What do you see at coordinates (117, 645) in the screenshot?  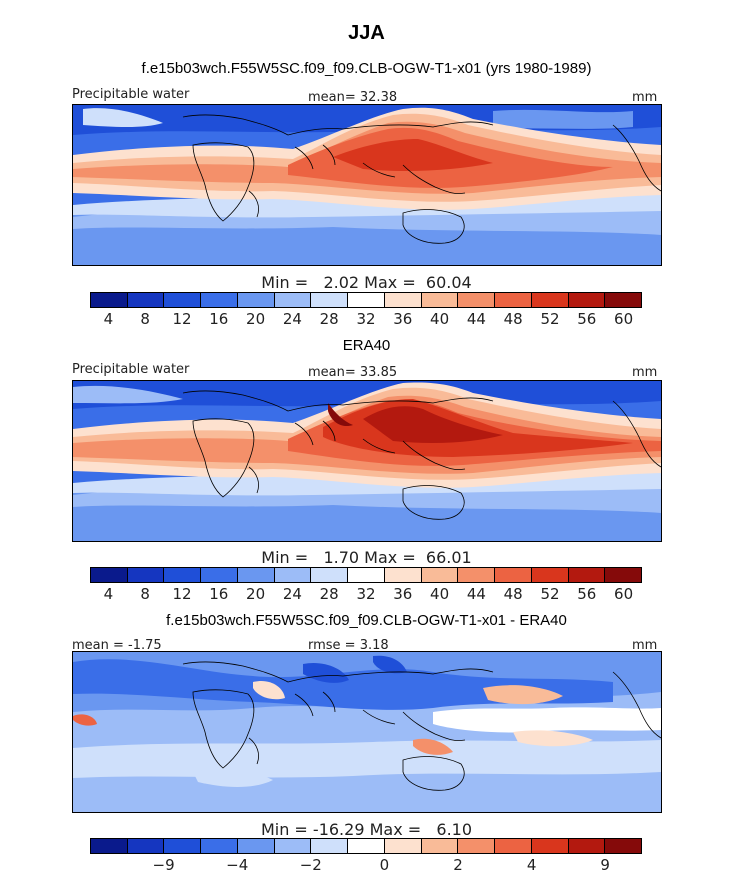 I see `panel-3-mean-label: mean = -1.75` at bounding box center [117, 645].